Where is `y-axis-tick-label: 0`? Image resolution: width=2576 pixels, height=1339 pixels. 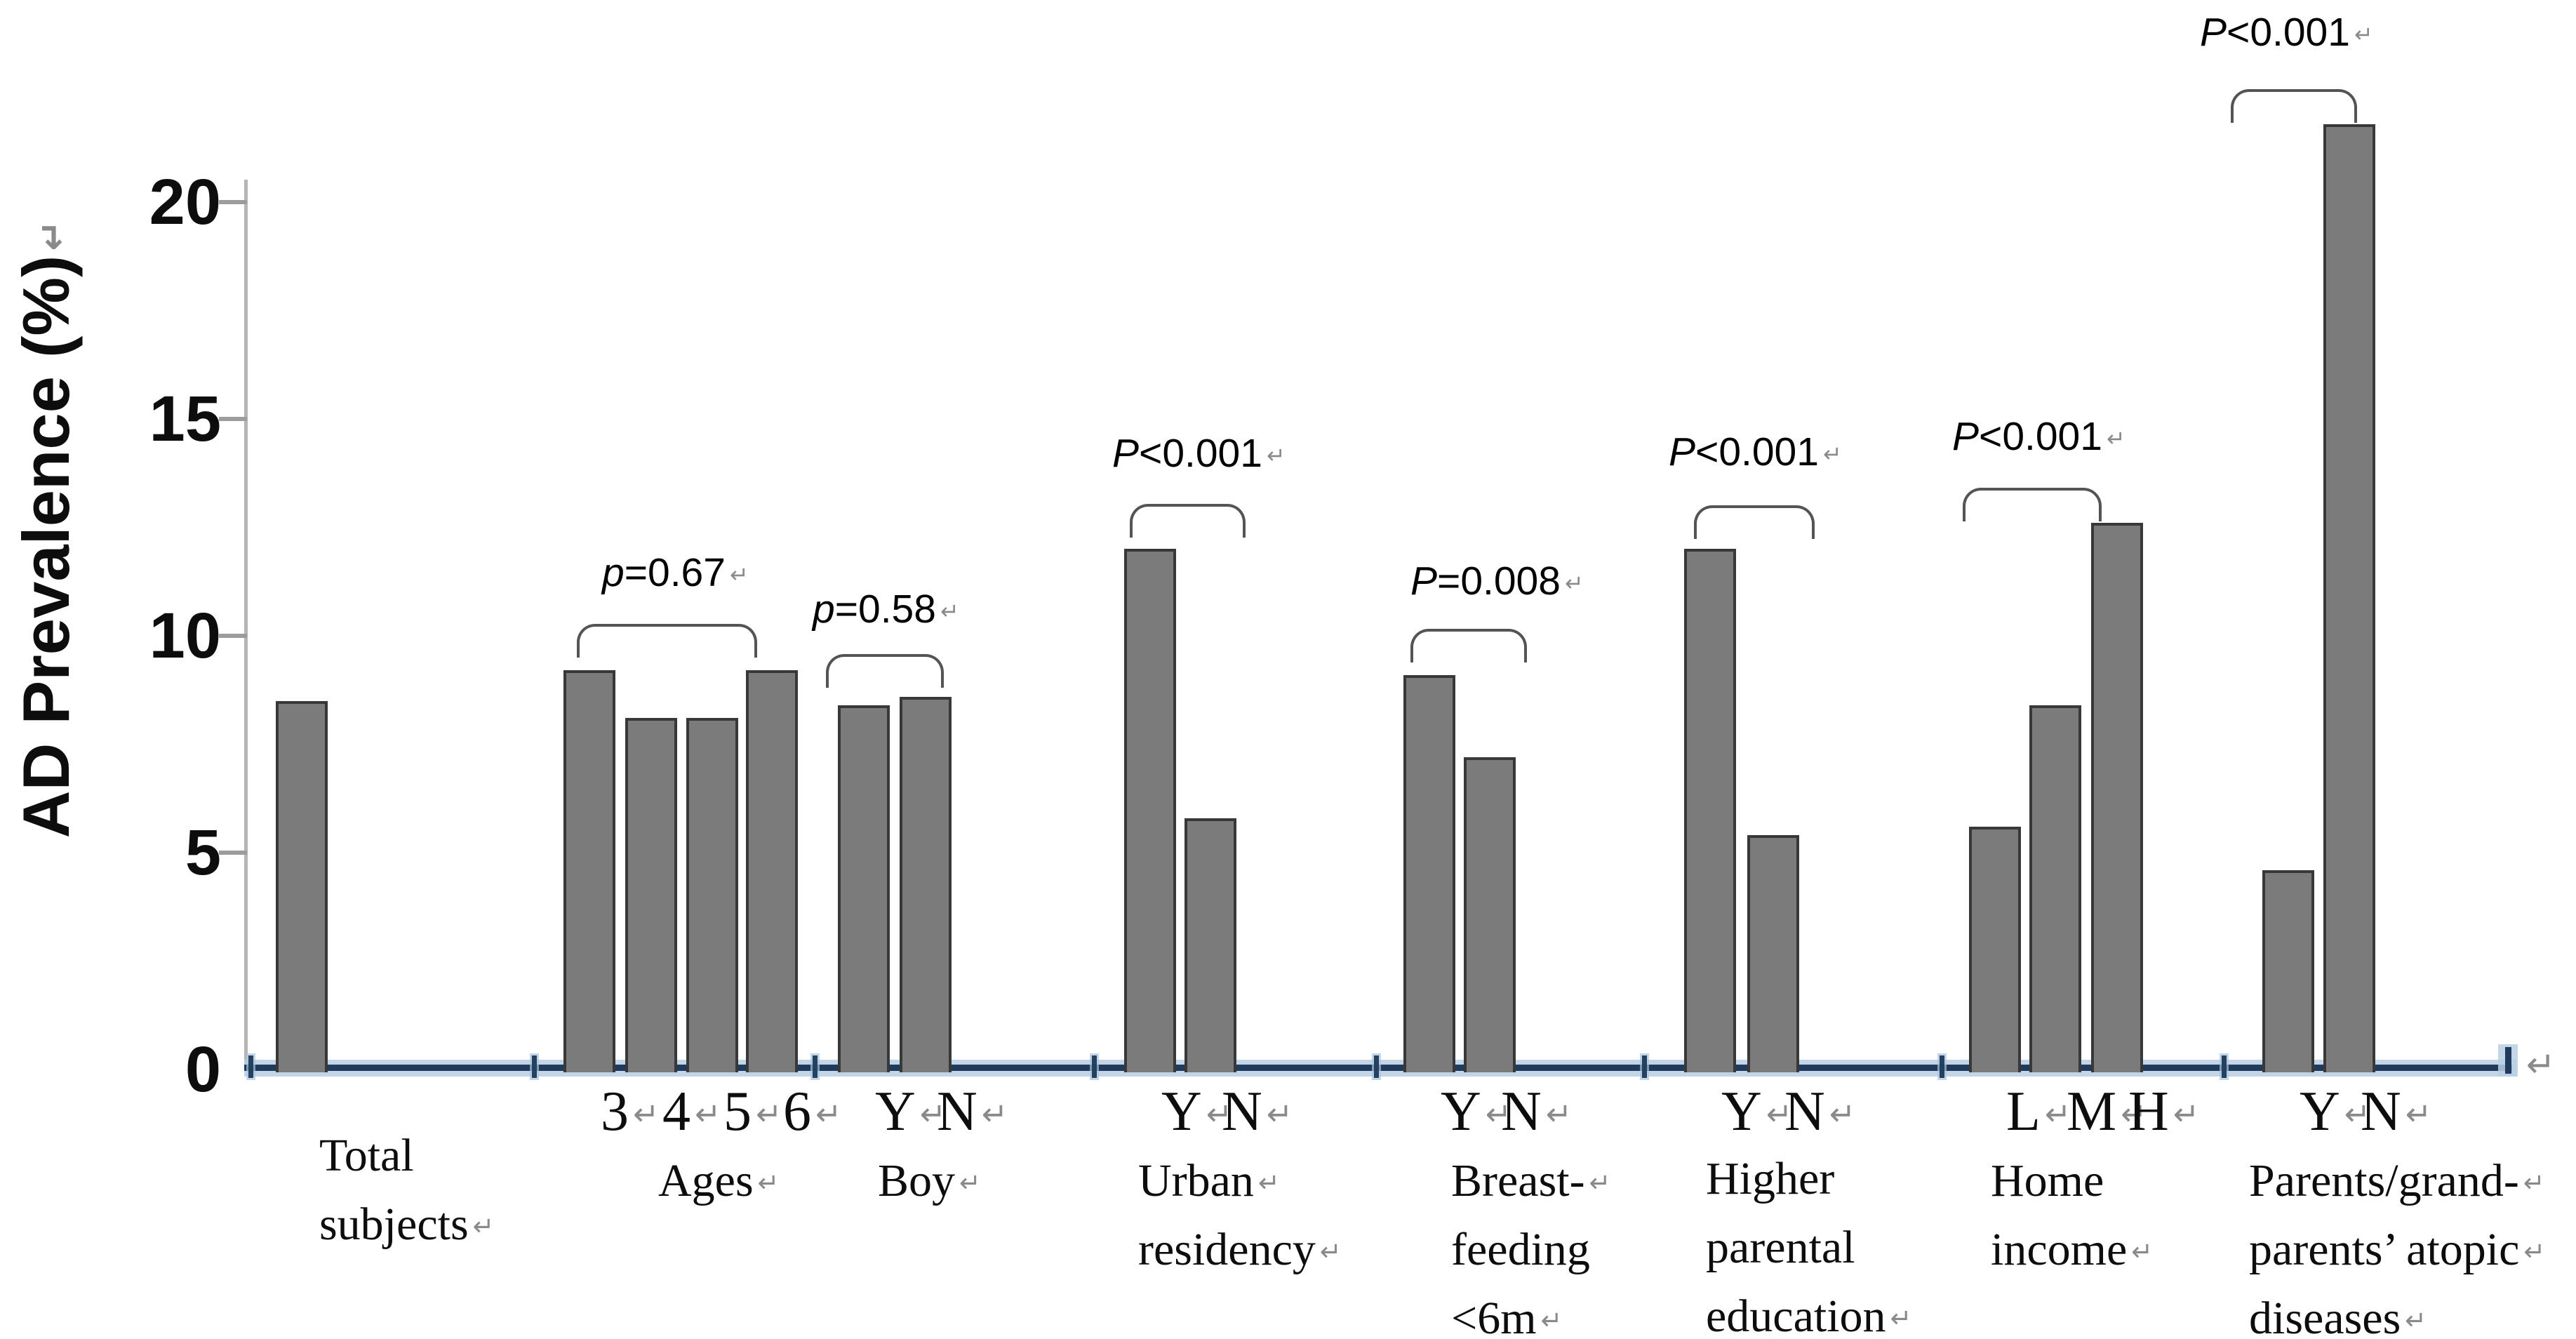
y-axis-tick-label: 0 is located at coordinates (203, 1069).